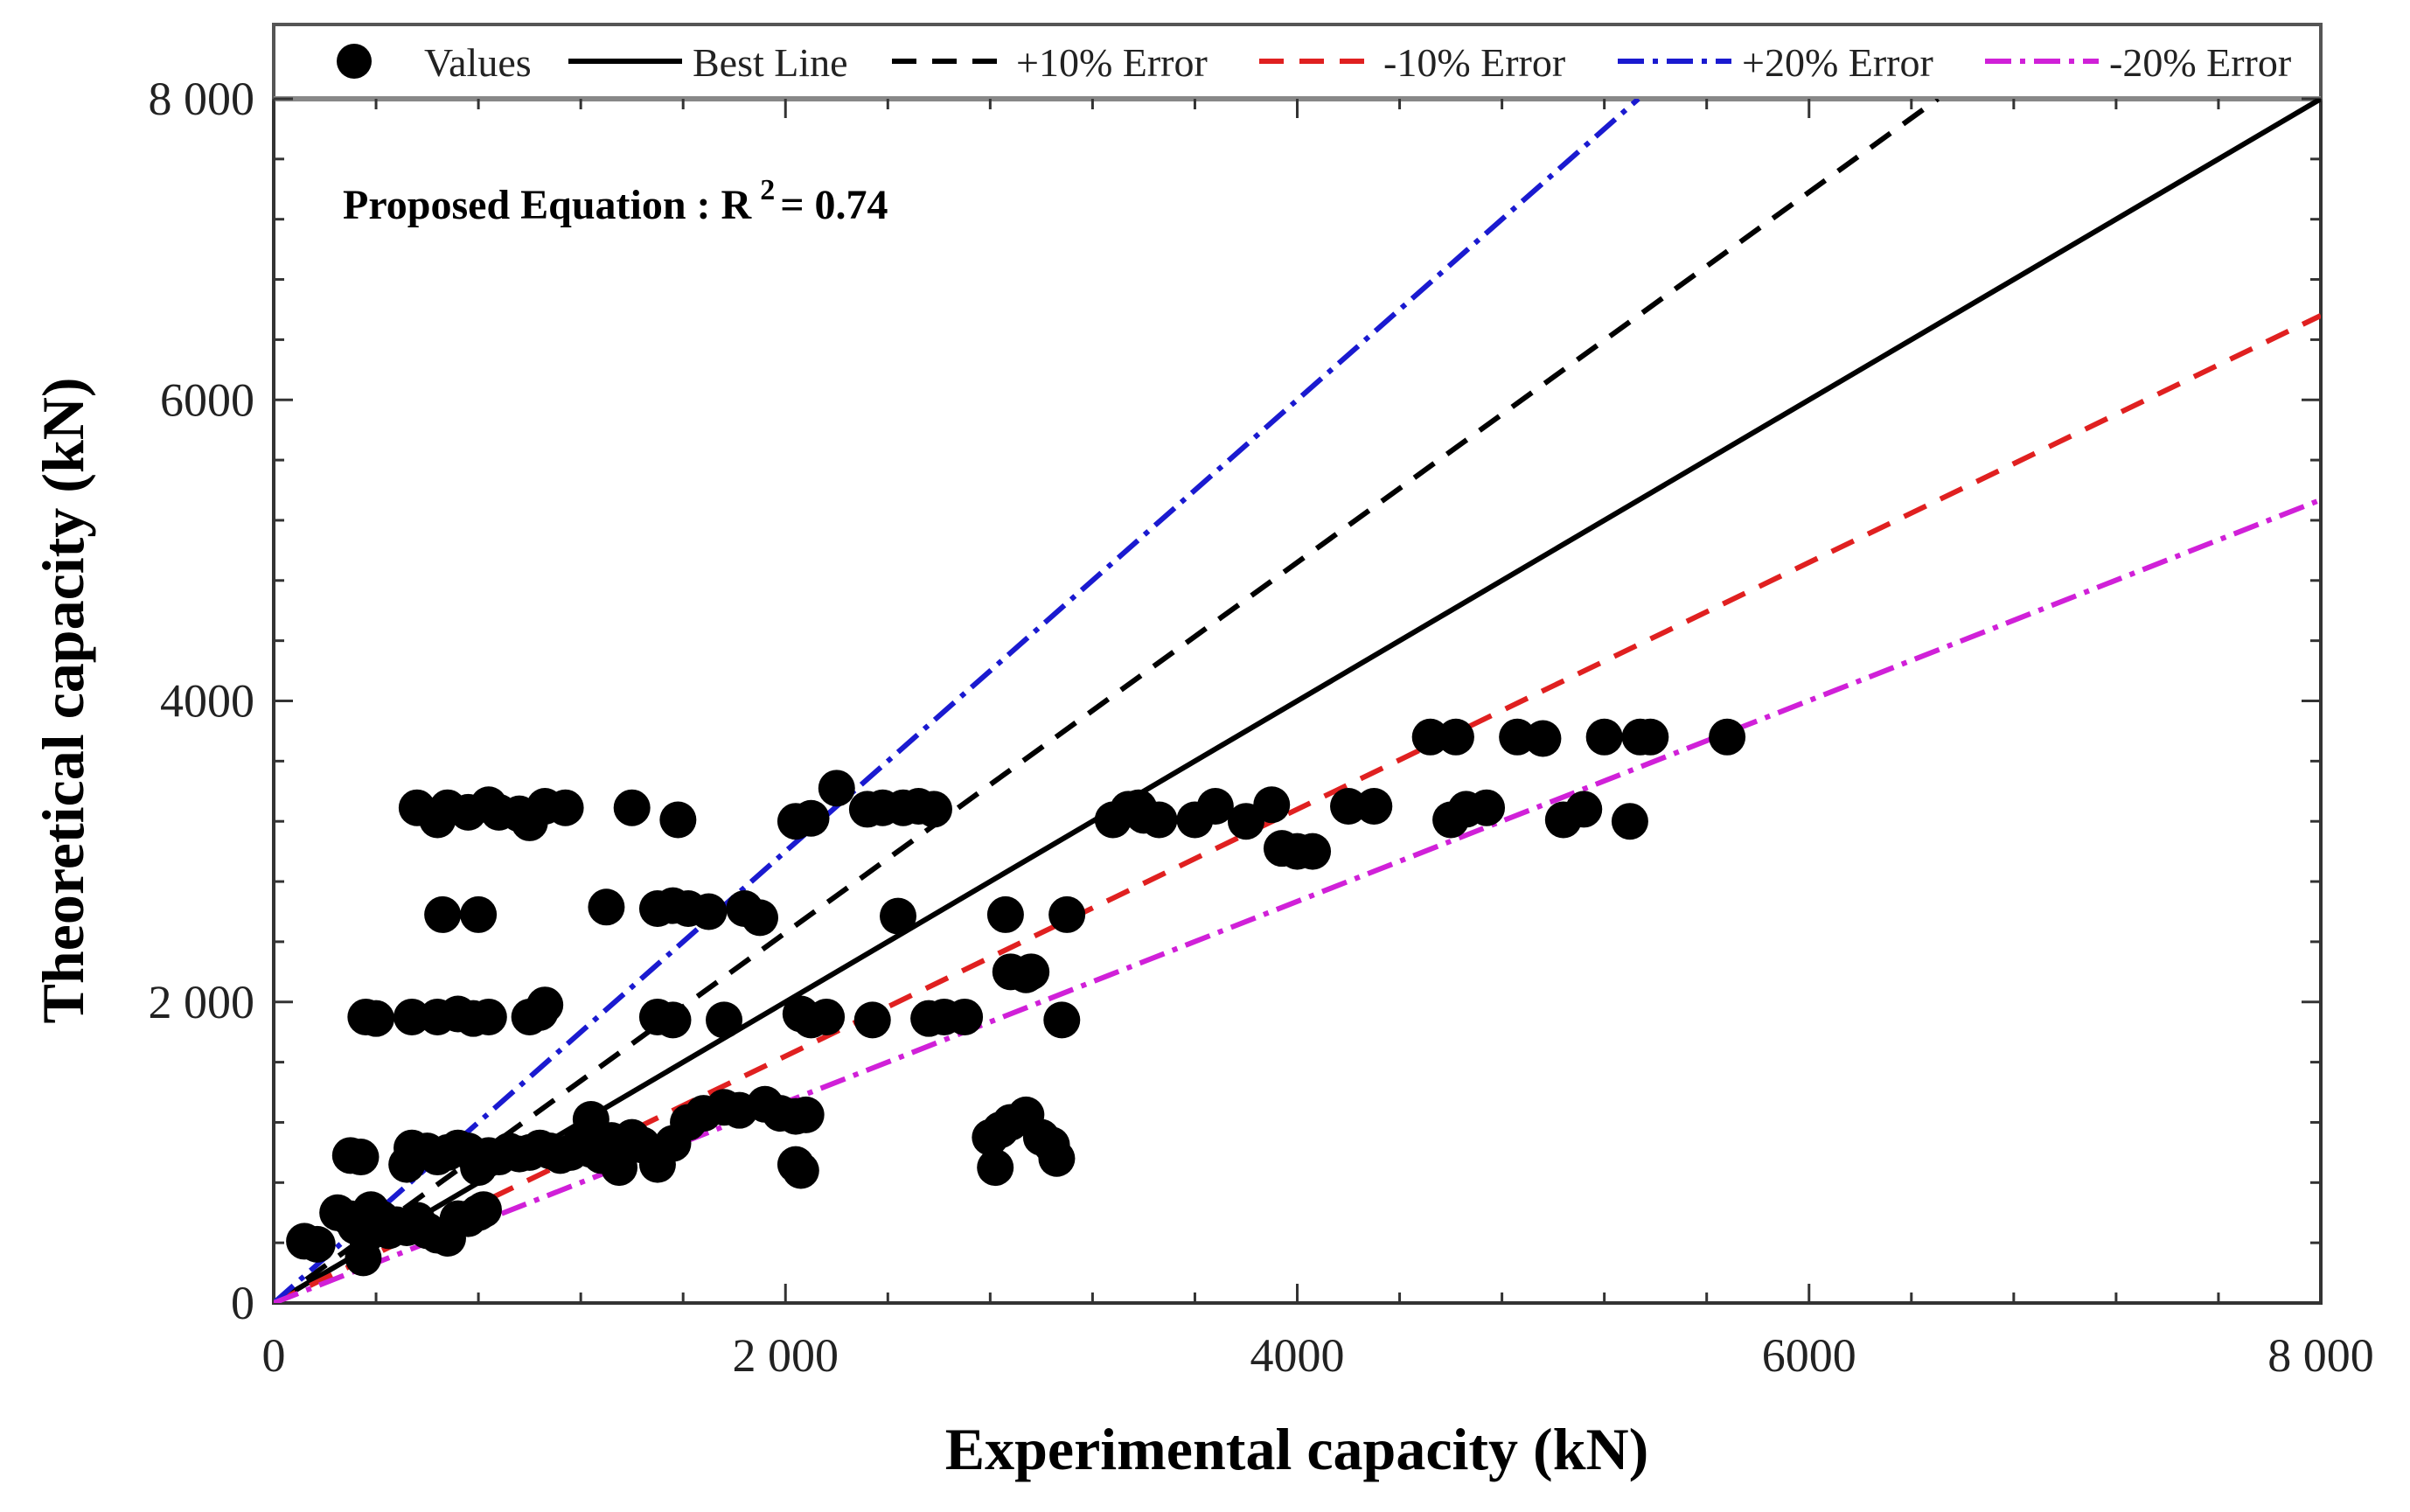 The width and height of the screenshot is (2410, 1512). Describe the element at coordinates (1809, 1356) in the screenshot. I see `x-tick-label: 6000` at that location.